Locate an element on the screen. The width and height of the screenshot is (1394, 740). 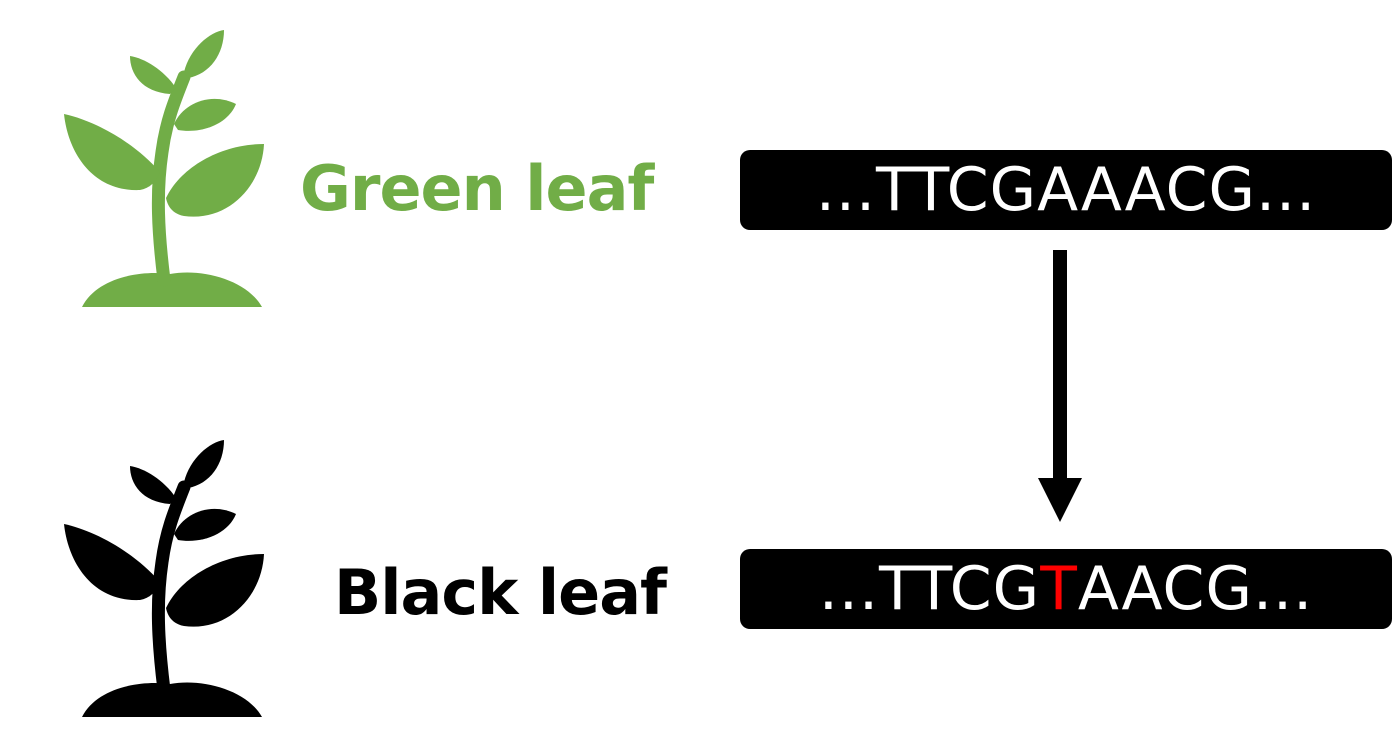
plant-icon-black is located at coordinates (162, 577).